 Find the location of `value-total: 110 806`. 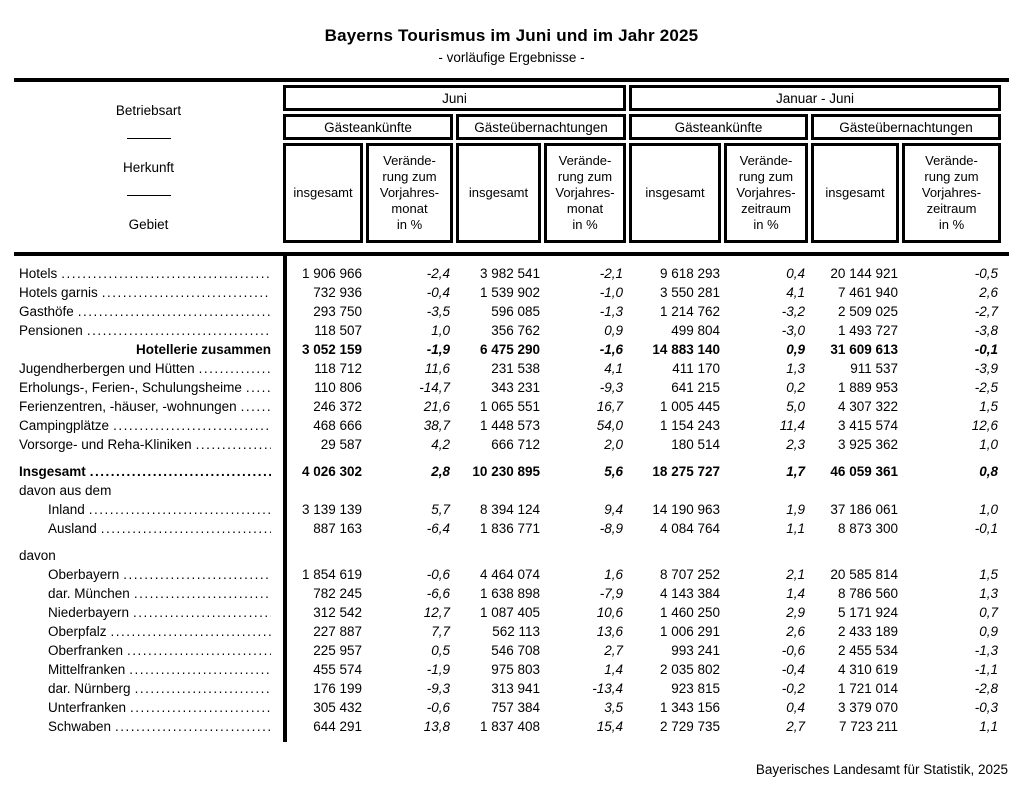

value-total: 110 806 is located at coordinates (338, 387).